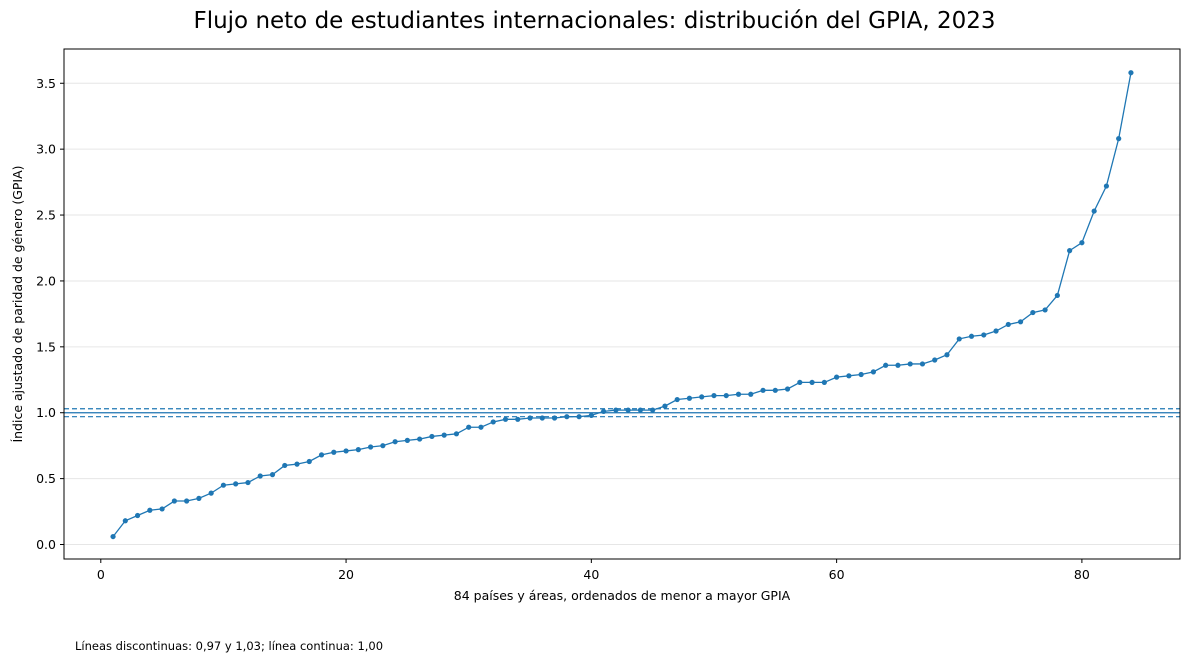  I want to click on x-tick-label: 60, so click(837, 574).